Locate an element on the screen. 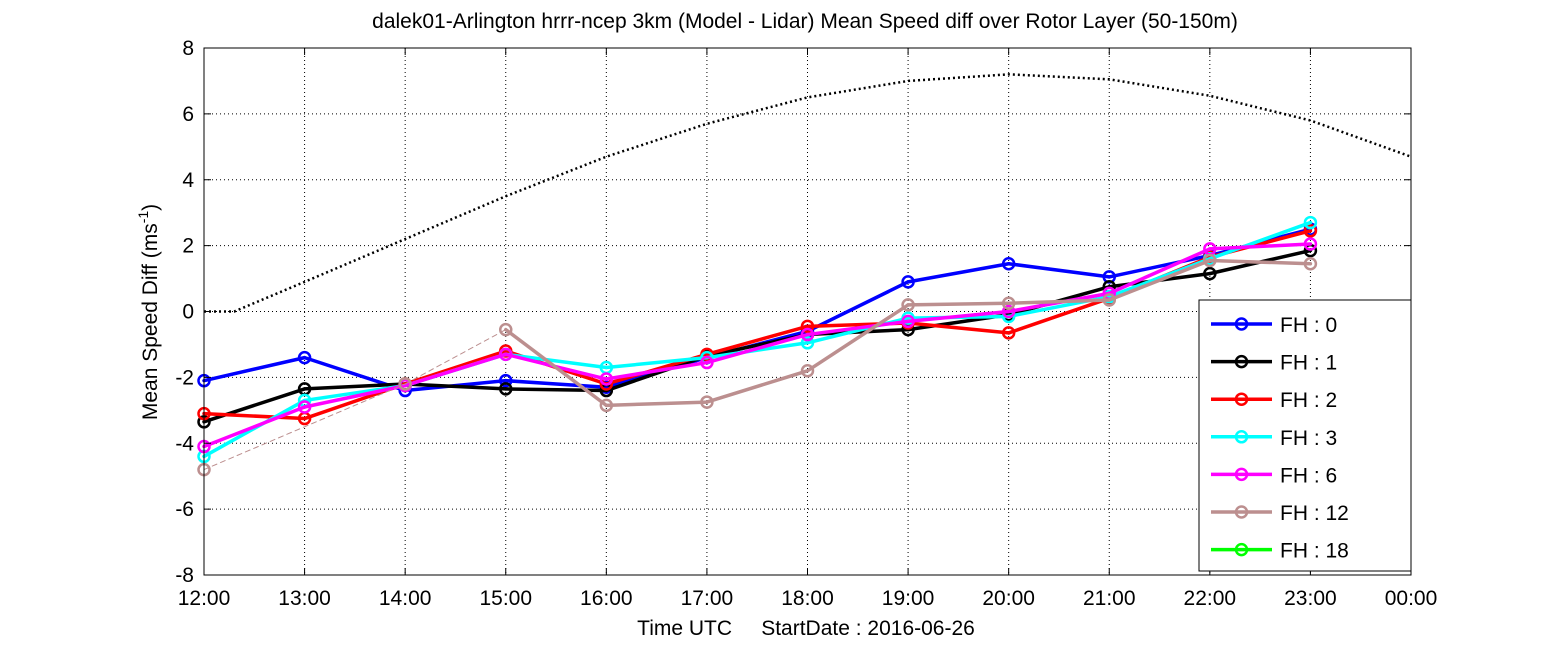 The height and width of the screenshot is (656, 1559). legend-label: FH : 3 is located at coordinates (1308, 438).